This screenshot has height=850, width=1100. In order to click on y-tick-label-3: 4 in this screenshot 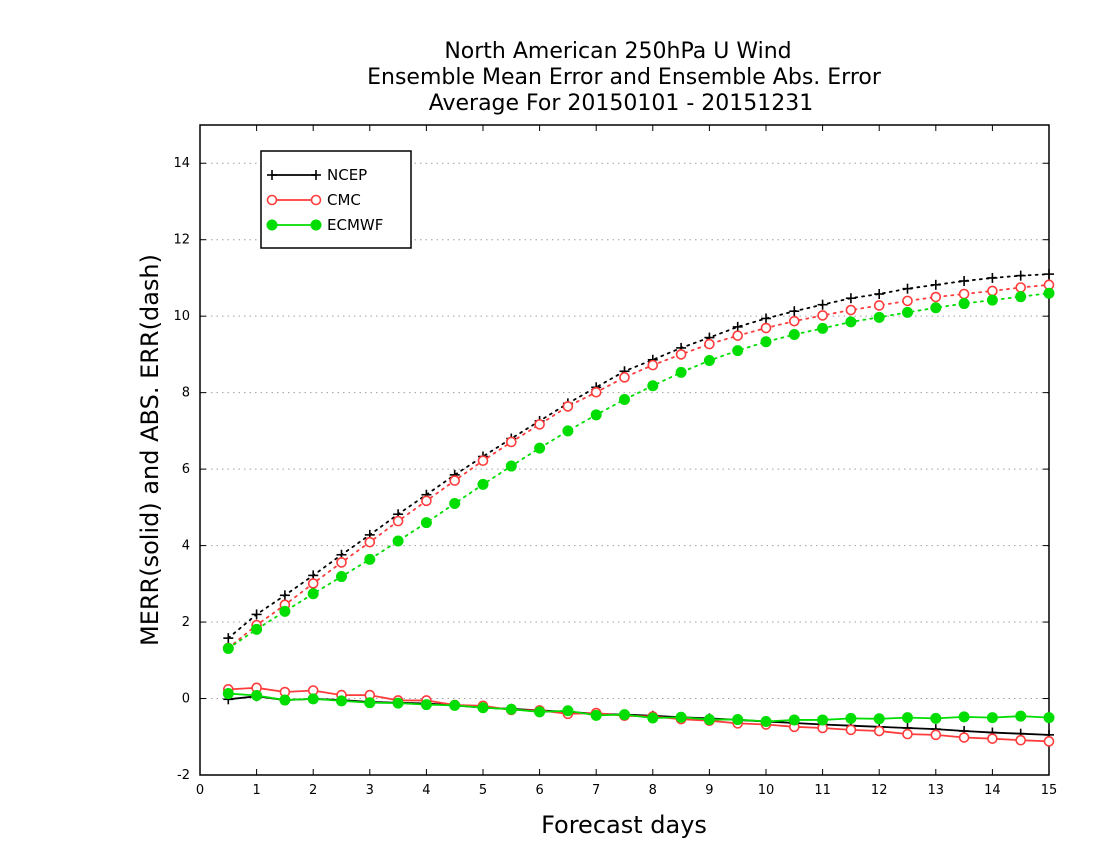, I will do `click(186, 546)`.